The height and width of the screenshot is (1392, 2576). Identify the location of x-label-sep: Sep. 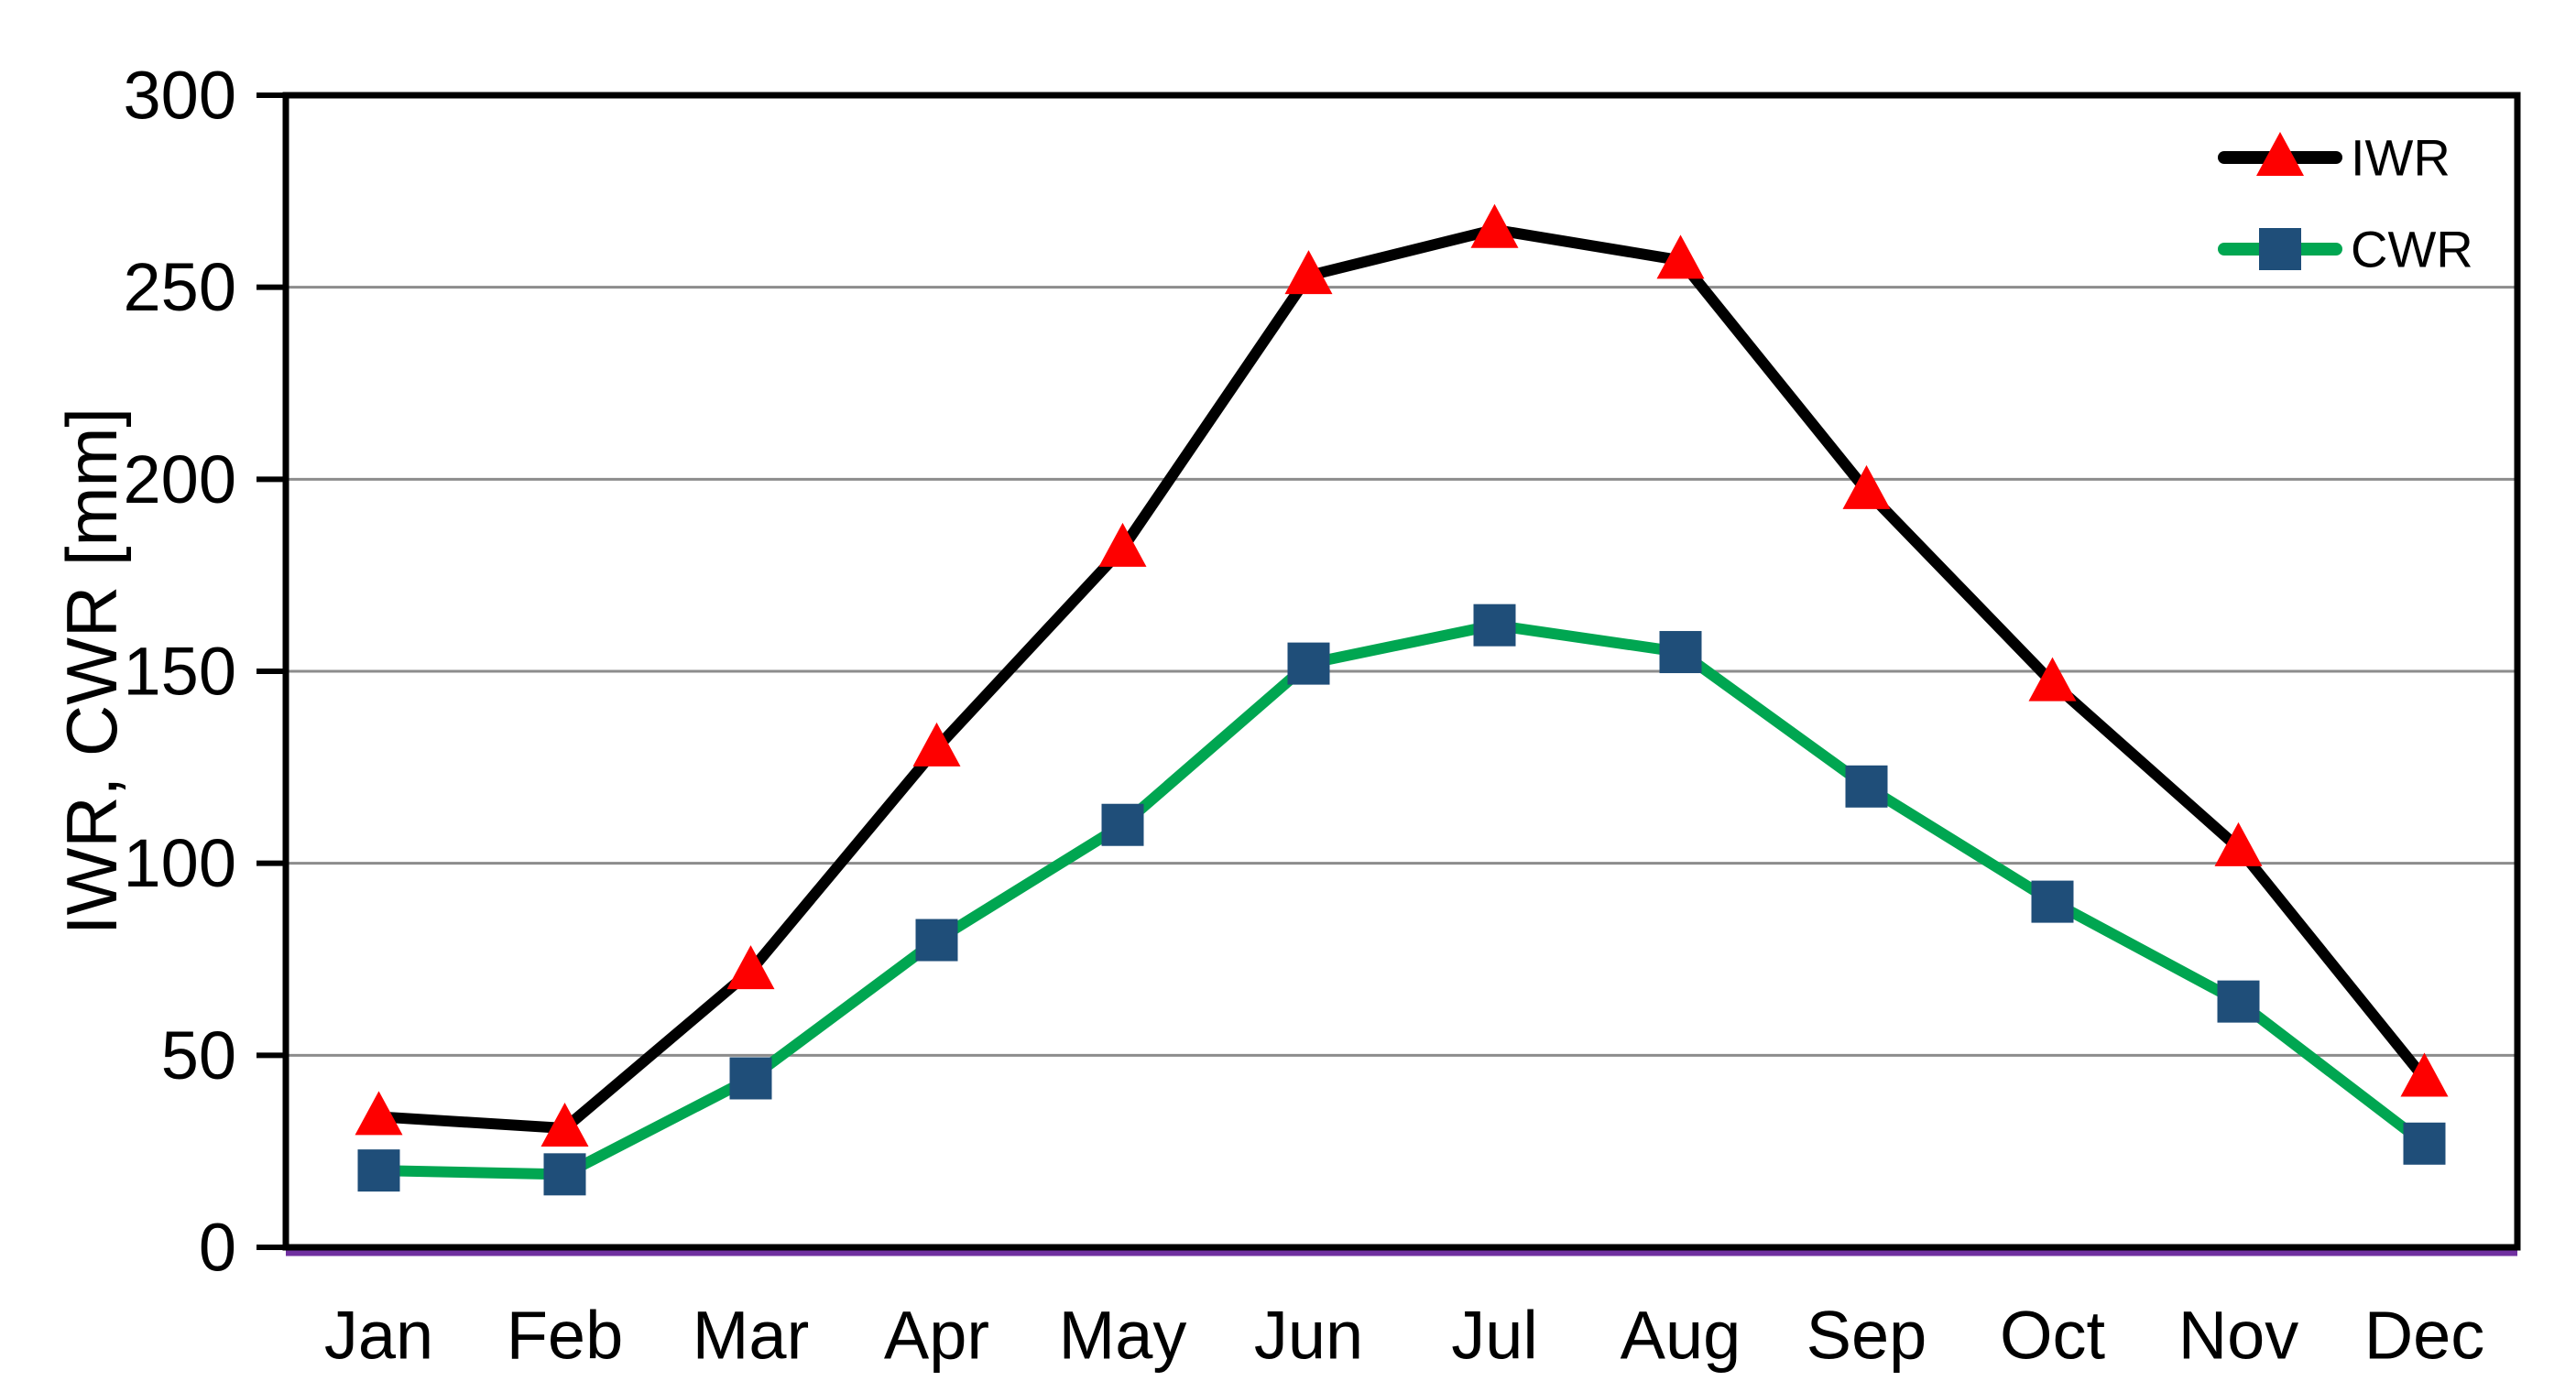
(1867, 1336).